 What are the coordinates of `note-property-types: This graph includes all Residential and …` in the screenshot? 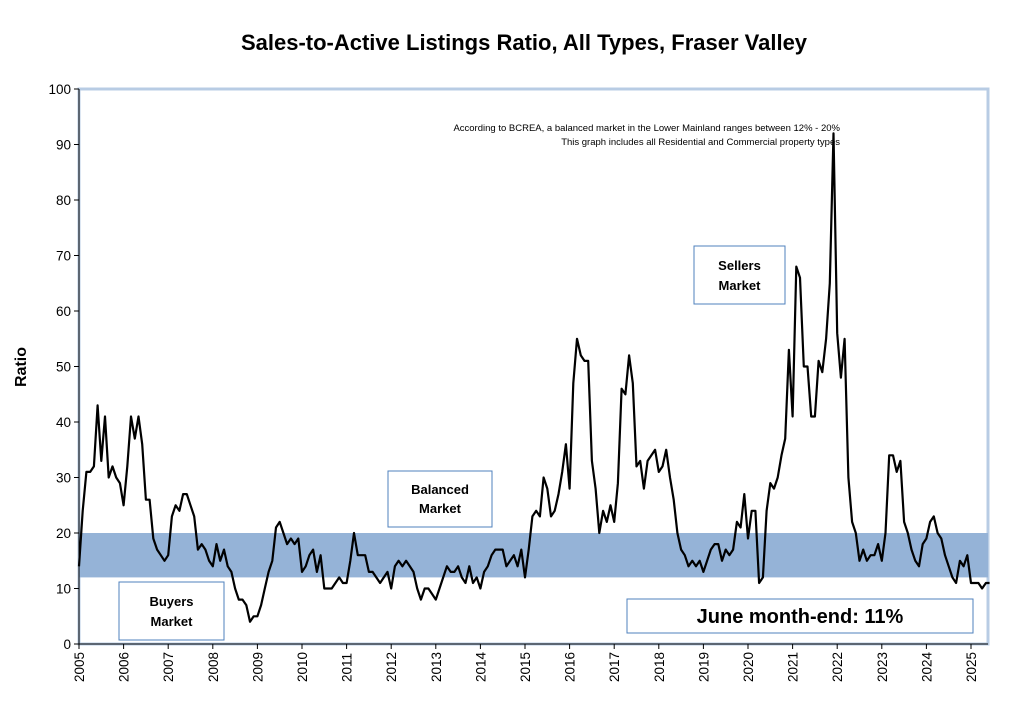 It's located at (700, 142).